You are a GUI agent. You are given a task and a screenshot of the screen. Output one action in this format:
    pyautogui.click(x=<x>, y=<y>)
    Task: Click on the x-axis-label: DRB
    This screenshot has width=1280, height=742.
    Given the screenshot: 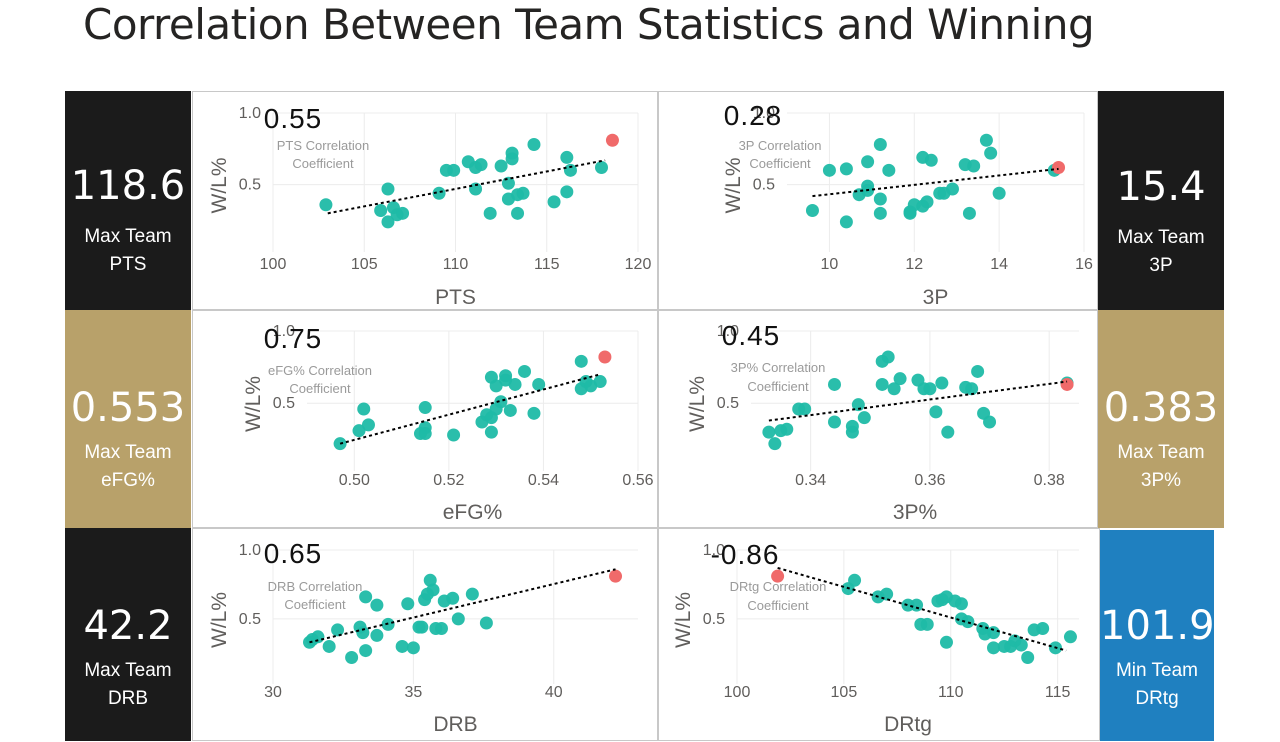 What is the action you would take?
    pyautogui.click(x=455, y=724)
    